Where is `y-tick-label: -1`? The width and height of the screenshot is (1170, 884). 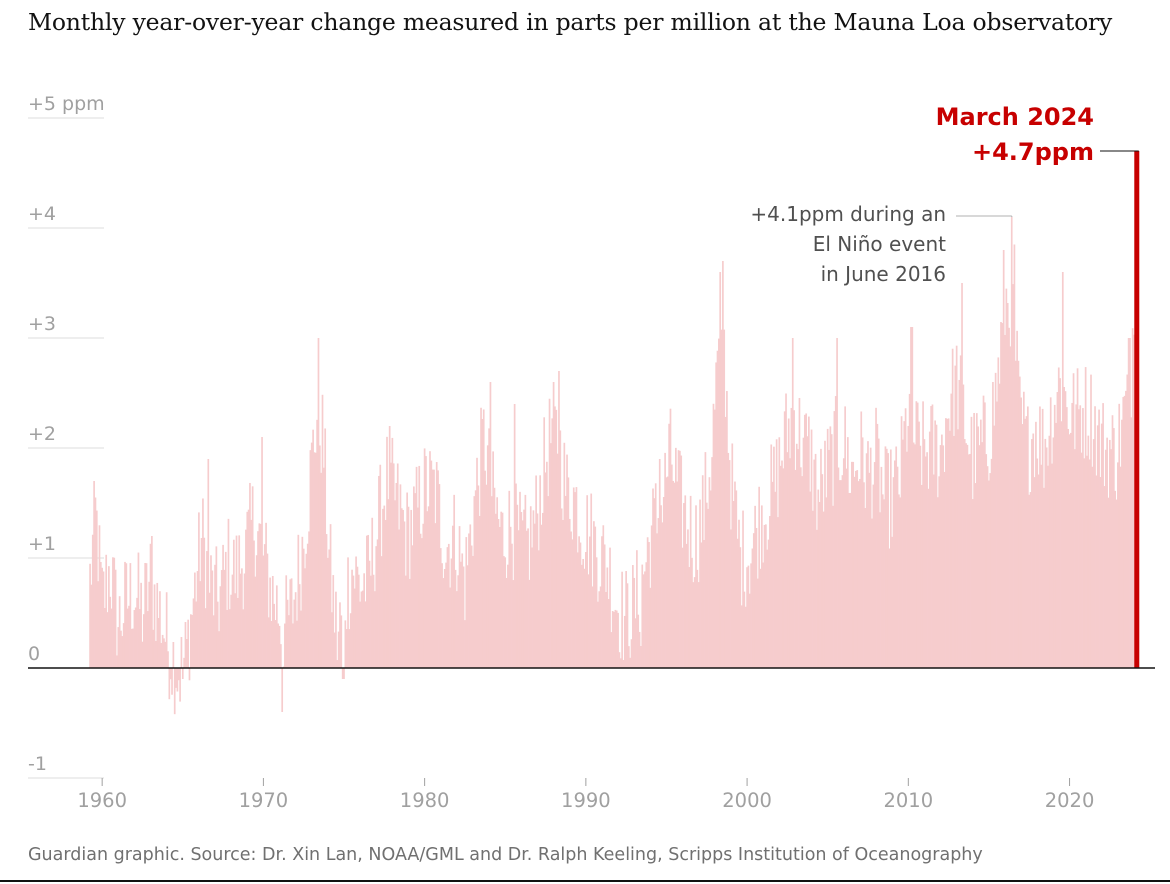
y-tick-label: -1 is located at coordinates (37, 764).